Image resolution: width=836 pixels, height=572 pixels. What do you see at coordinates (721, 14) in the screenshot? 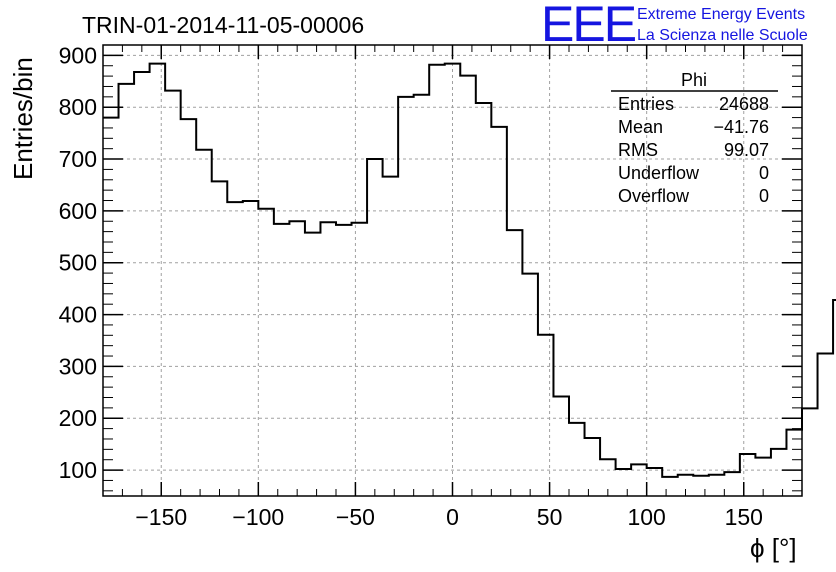
I see `logo-line-1: Extreme Energy Events` at bounding box center [721, 14].